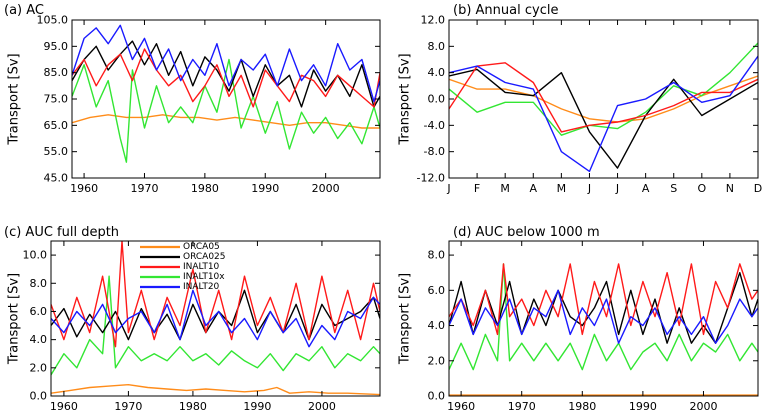  What do you see at coordinates (505, 10) in the screenshot?
I see `panel-title: (b) Annual cycle` at bounding box center [505, 10].